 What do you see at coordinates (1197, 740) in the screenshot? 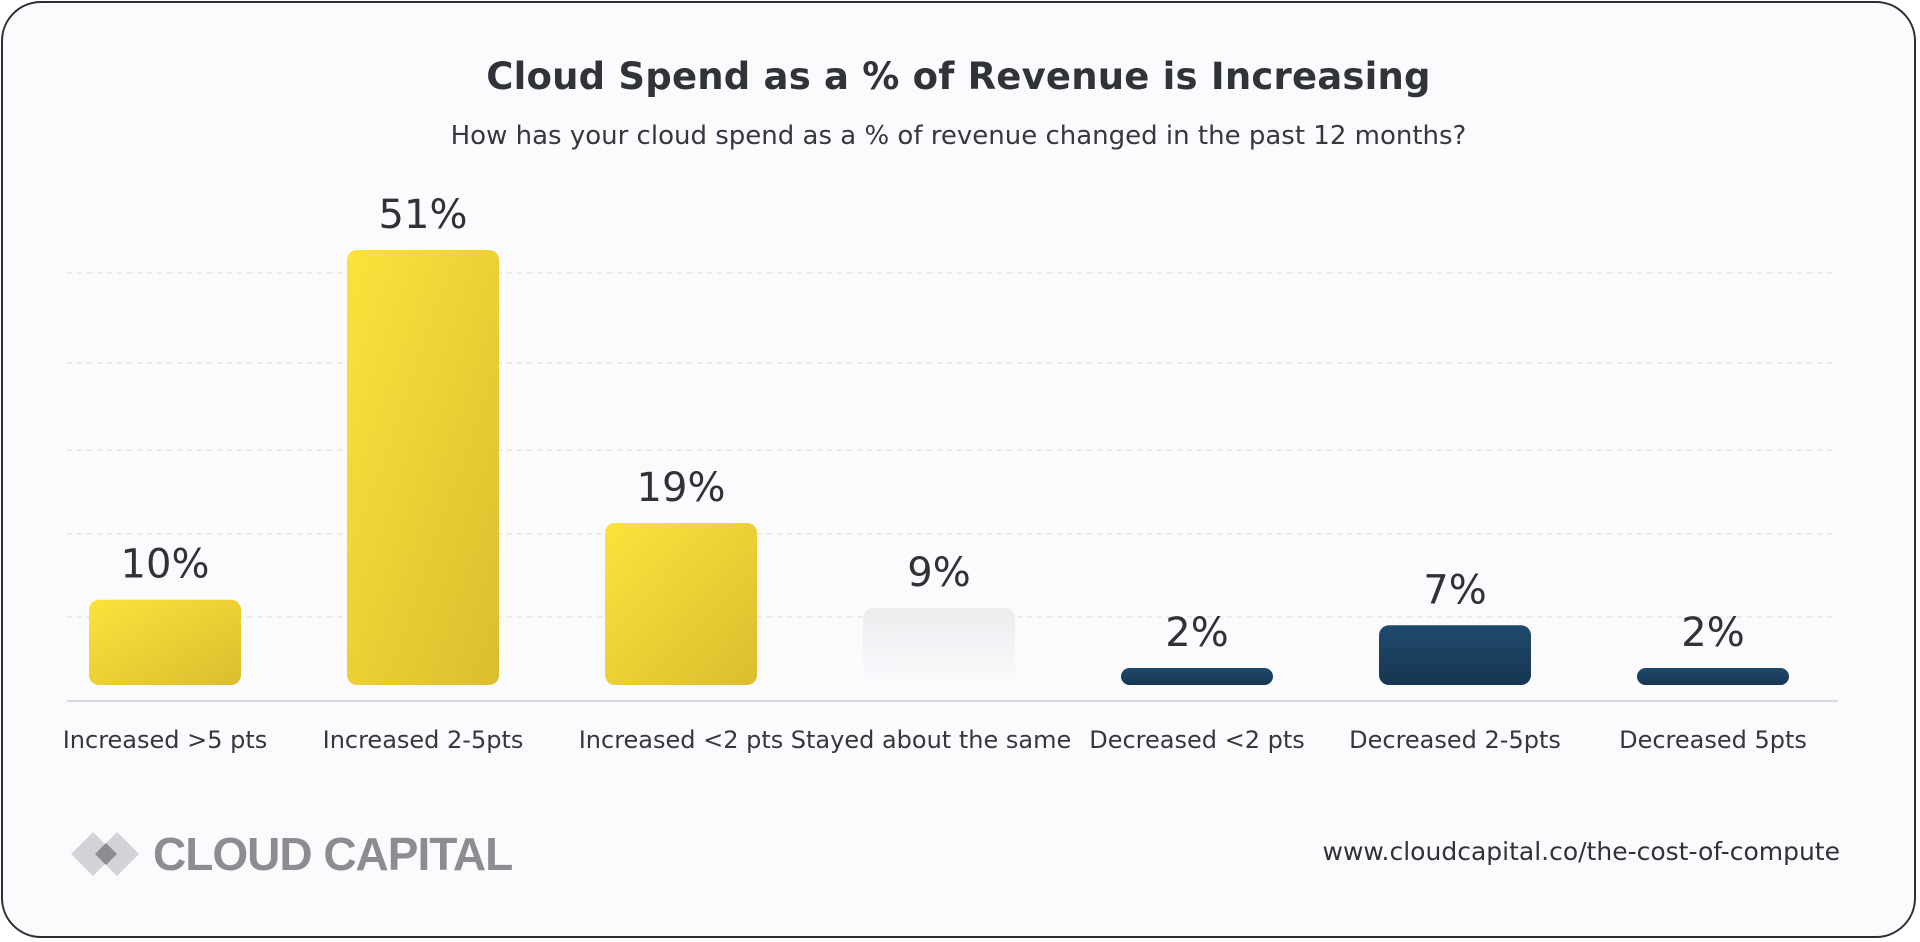
I see `category-label-4: Decreased <2 pts` at bounding box center [1197, 740].